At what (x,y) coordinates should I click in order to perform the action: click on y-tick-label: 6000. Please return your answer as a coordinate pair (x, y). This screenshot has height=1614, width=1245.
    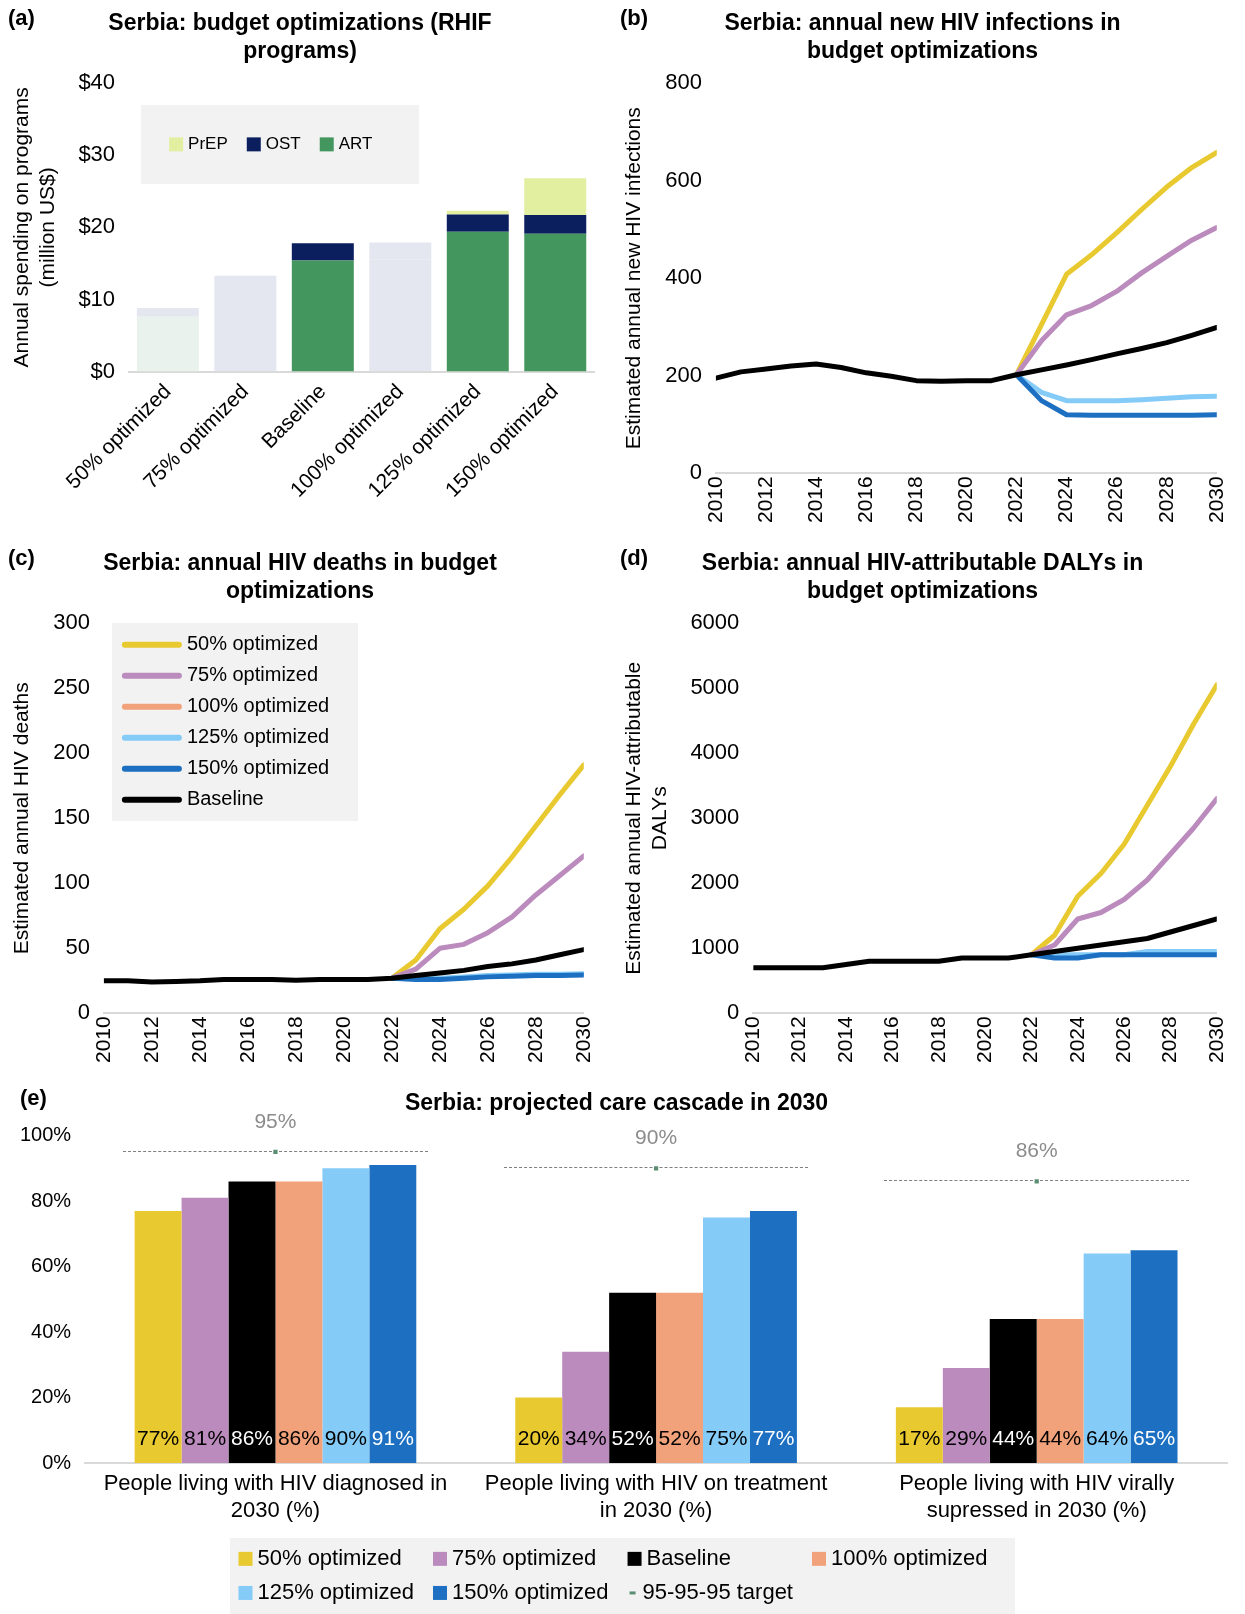
    Looking at the image, I should click on (715, 622).